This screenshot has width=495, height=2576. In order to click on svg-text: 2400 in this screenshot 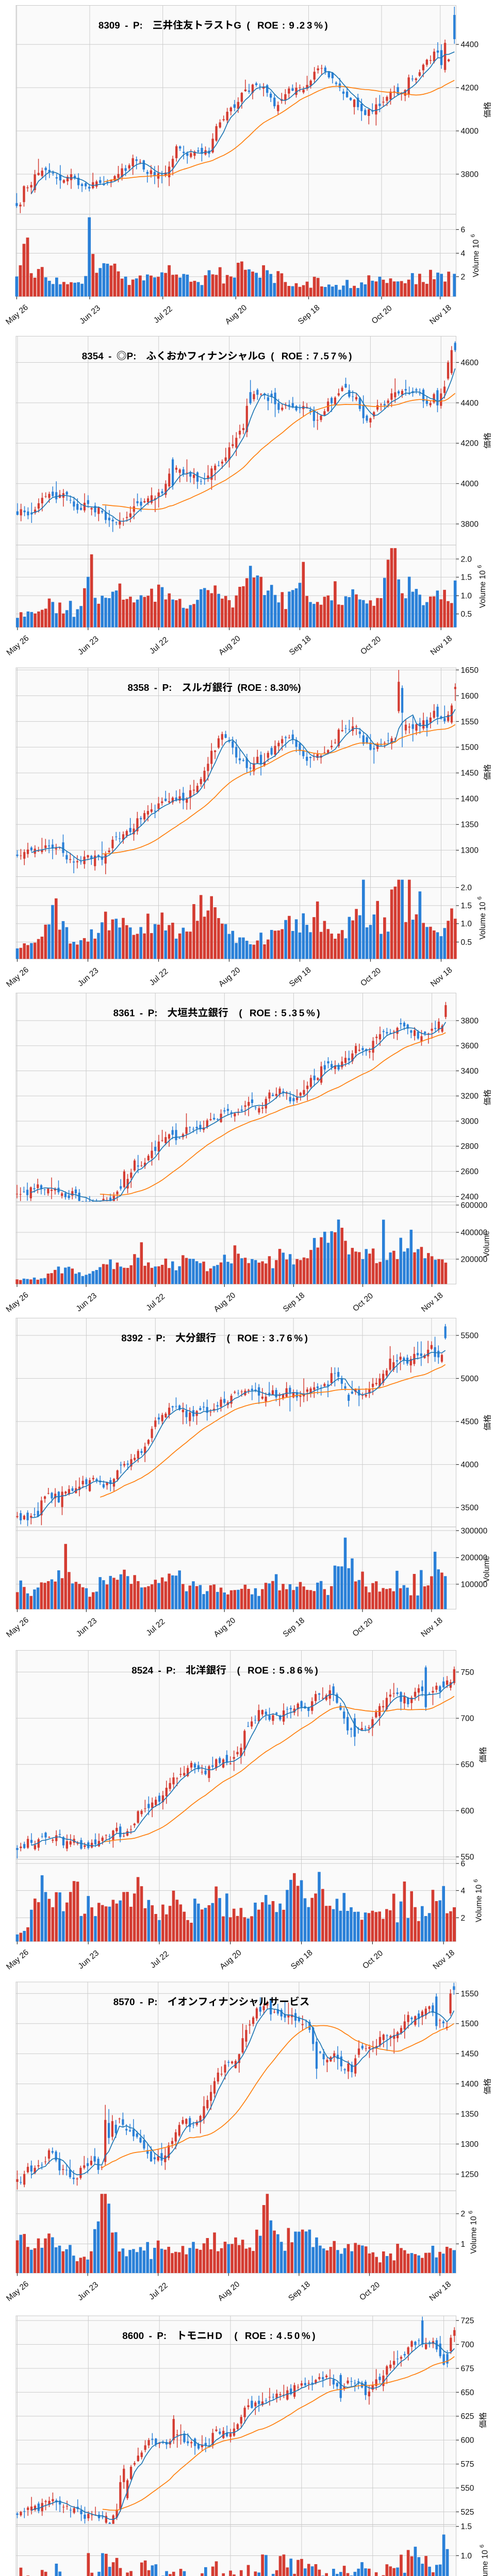, I will do `click(470, 1197)`.